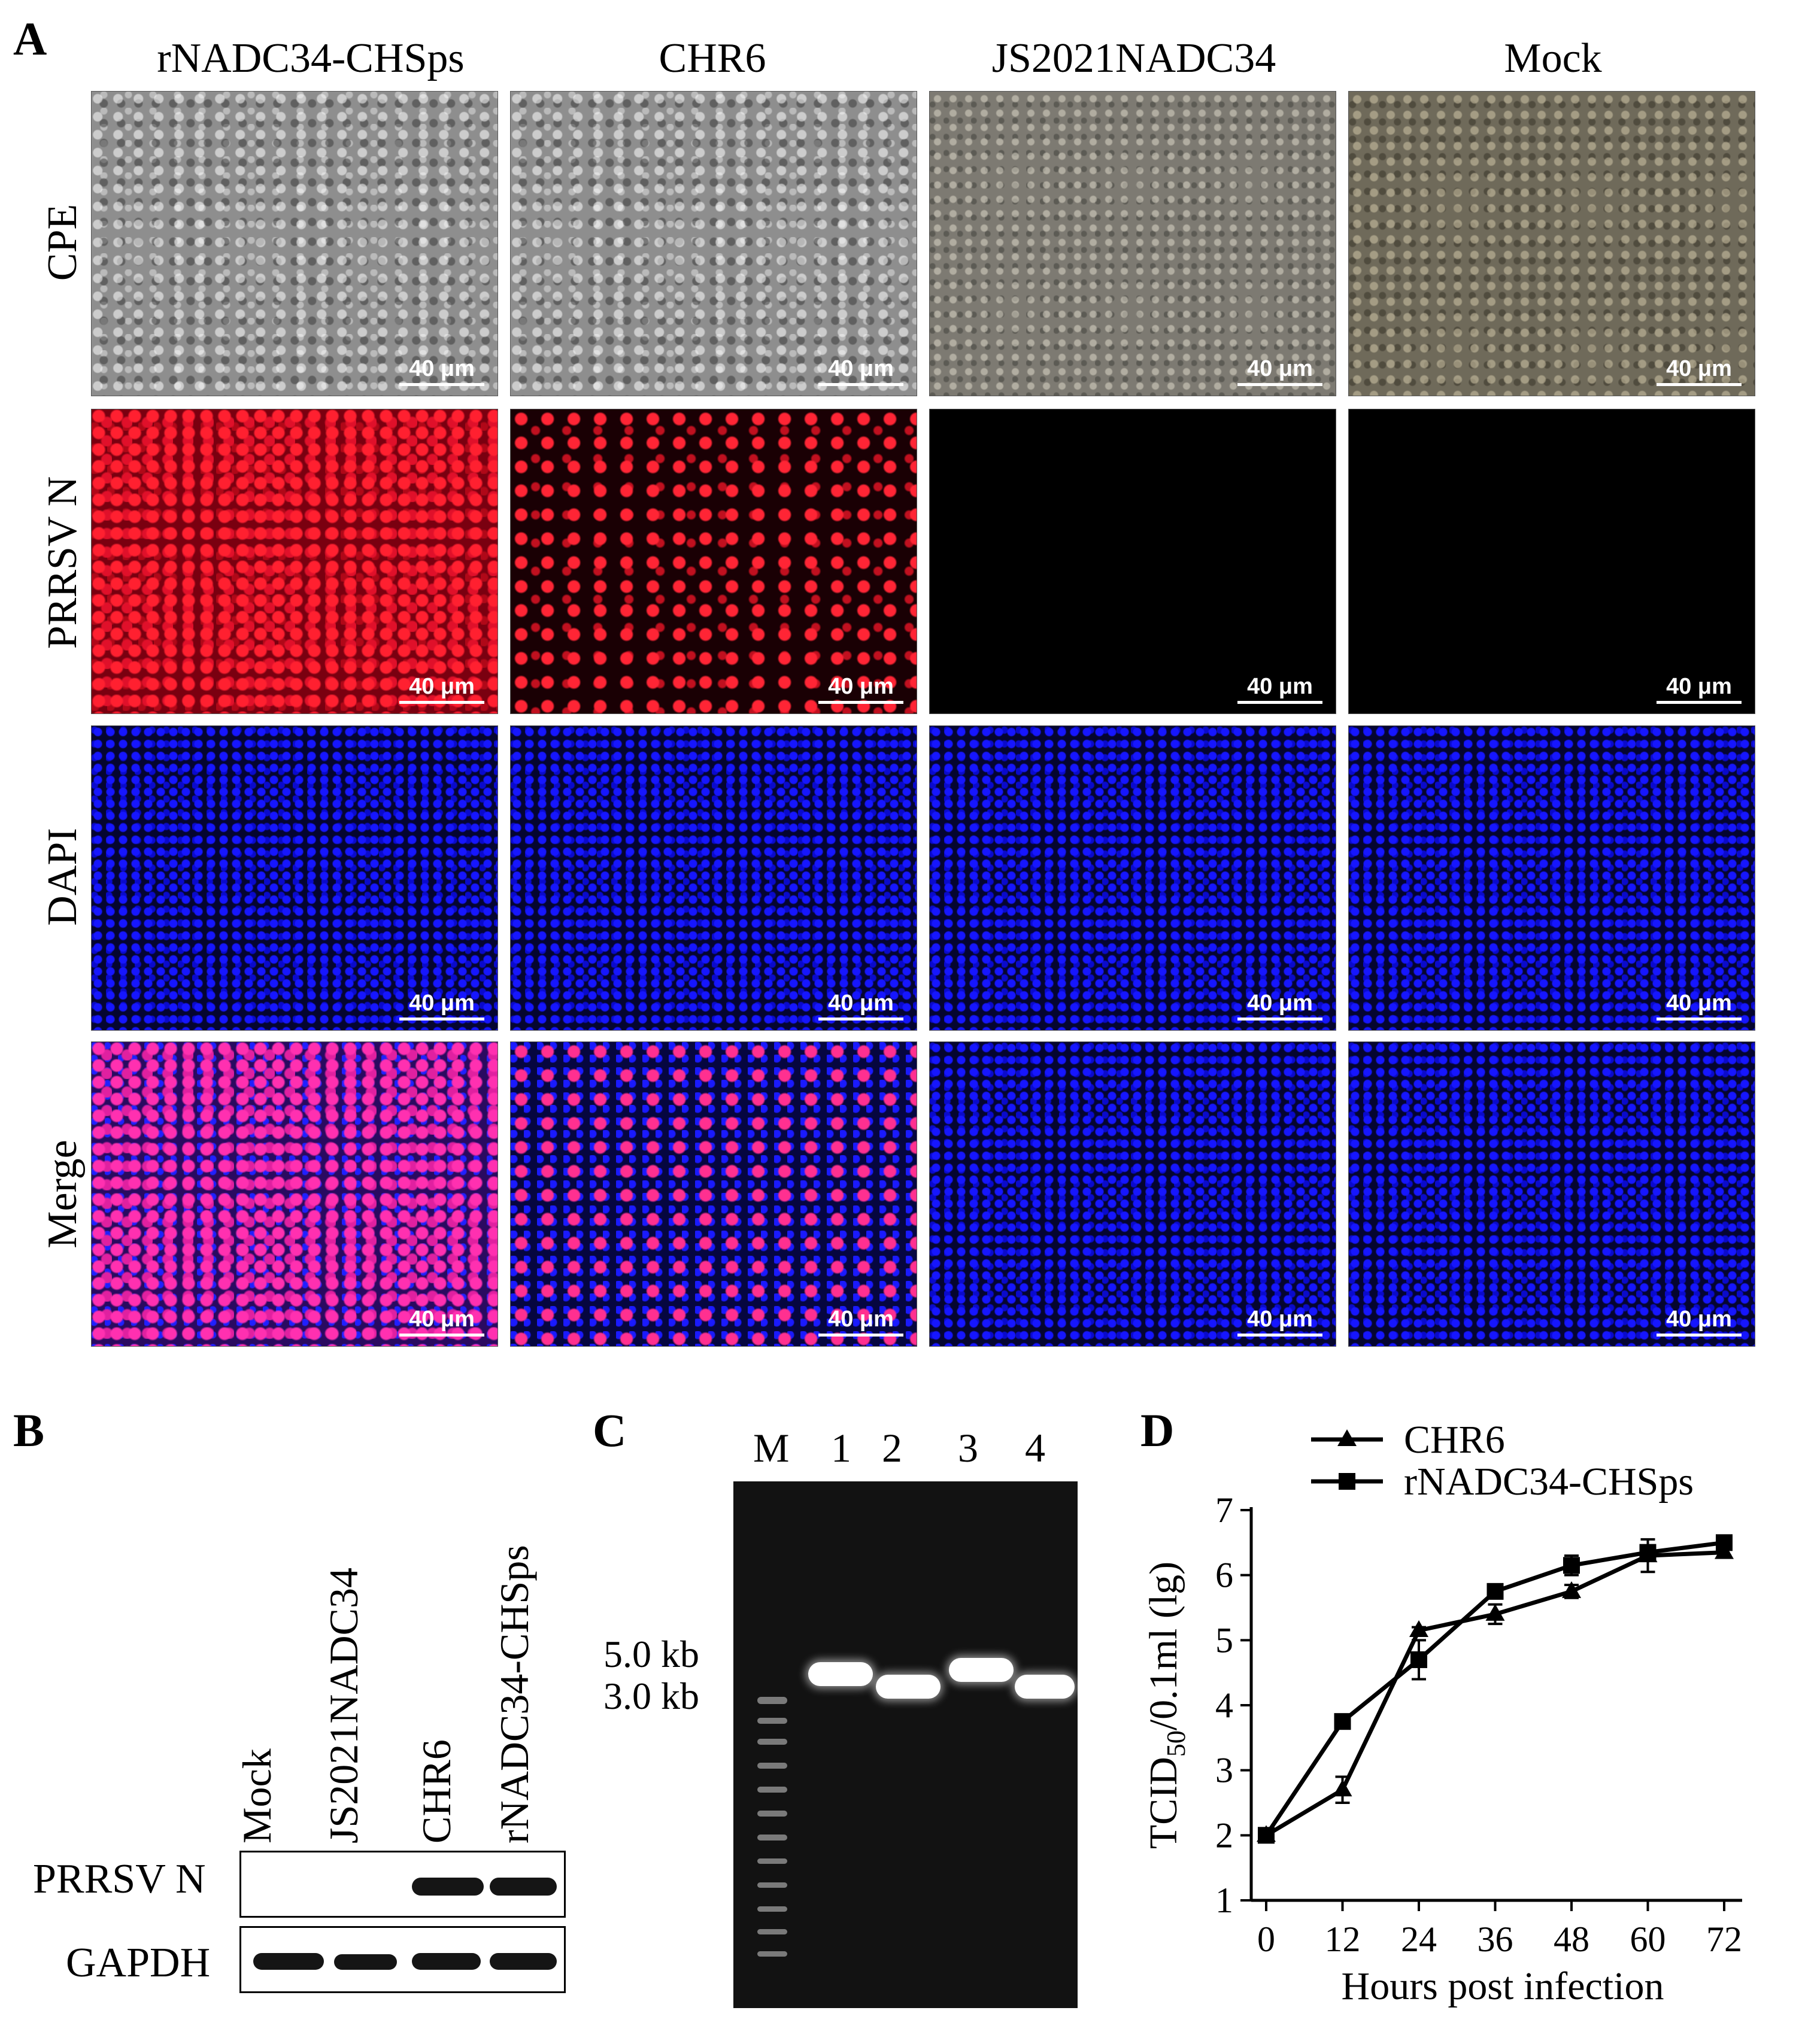  I want to click on y-axis-label-main: TCID, so click(1163, 1803).